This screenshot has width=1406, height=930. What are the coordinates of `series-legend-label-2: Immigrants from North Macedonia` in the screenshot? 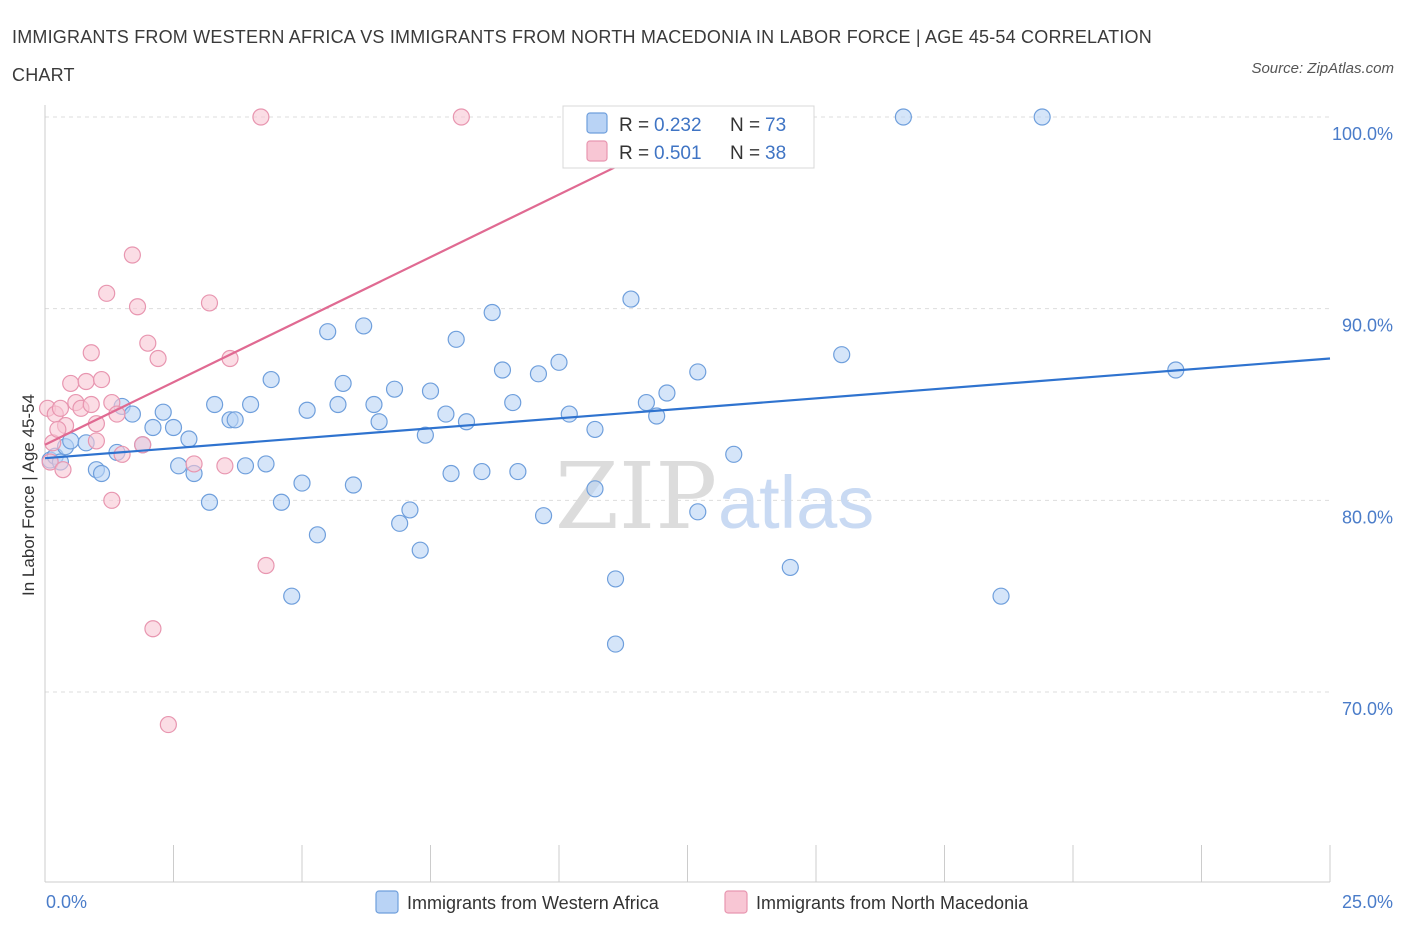 It's located at (892, 903).